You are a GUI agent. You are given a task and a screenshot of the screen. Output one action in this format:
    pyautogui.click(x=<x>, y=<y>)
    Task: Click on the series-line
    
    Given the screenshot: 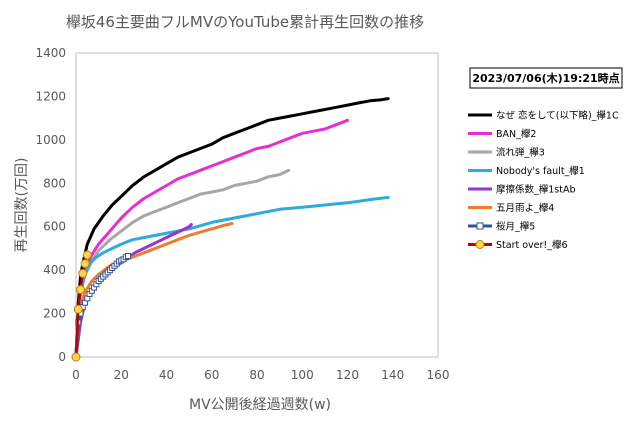 What is the action you would take?
    pyautogui.click(x=154, y=290)
    